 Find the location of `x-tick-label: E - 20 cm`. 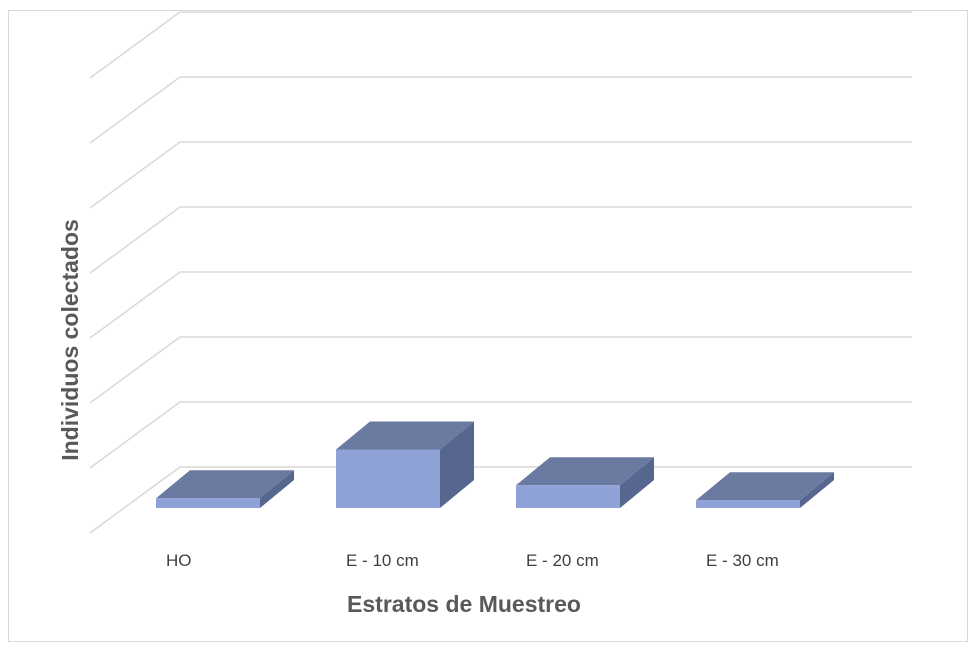

x-tick-label: E - 20 cm is located at coordinates (562, 560).